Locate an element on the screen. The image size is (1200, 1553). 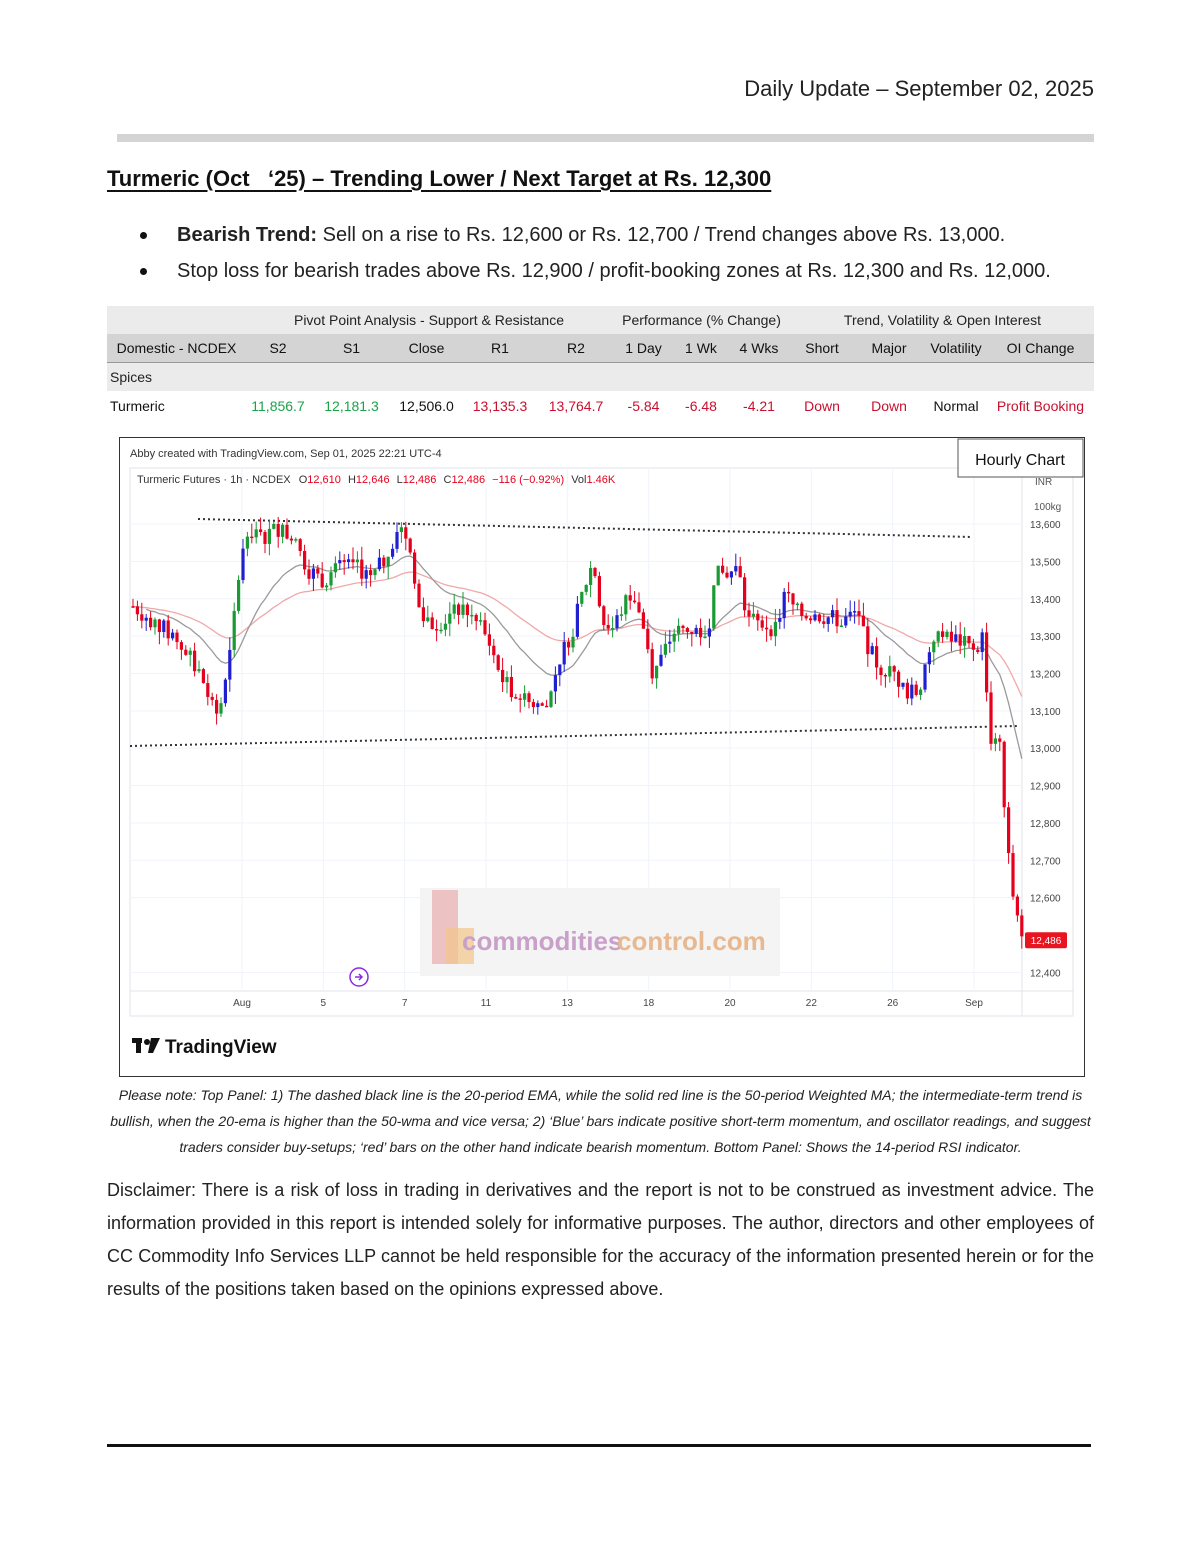
hourly-chart-badge is located at coordinates (1020, 458).